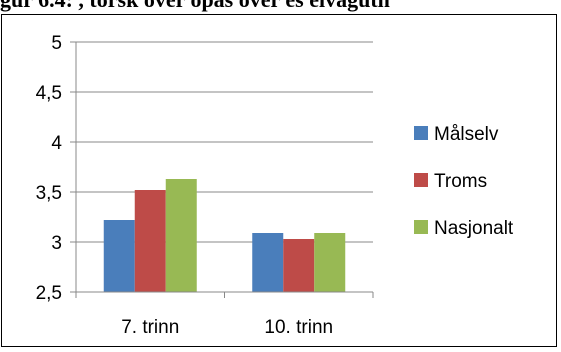 The image size is (561, 352). What do you see at coordinates (49, 93) in the screenshot?
I see `y-tick-label: 4,5` at bounding box center [49, 93].